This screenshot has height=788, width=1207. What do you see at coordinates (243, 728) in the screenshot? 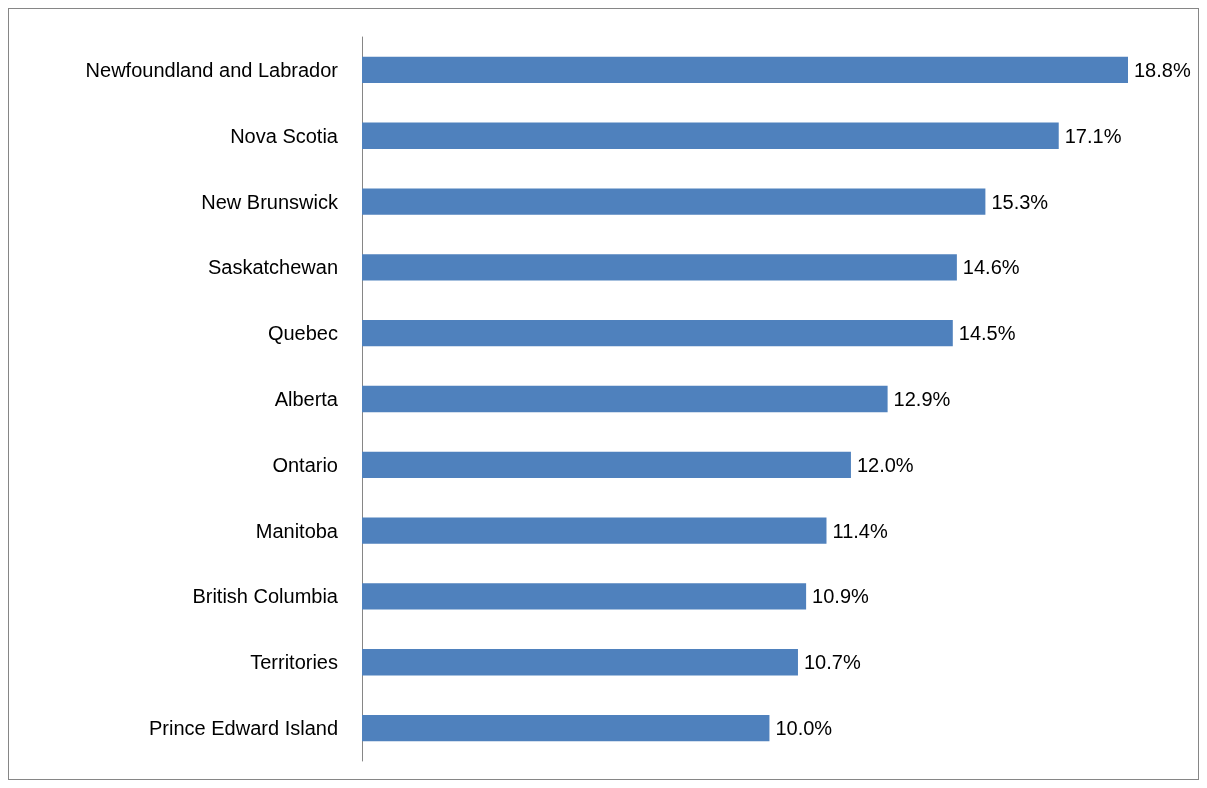
I see `y-tick-label: Prince Edward Island` at bounding box center [243, 728].